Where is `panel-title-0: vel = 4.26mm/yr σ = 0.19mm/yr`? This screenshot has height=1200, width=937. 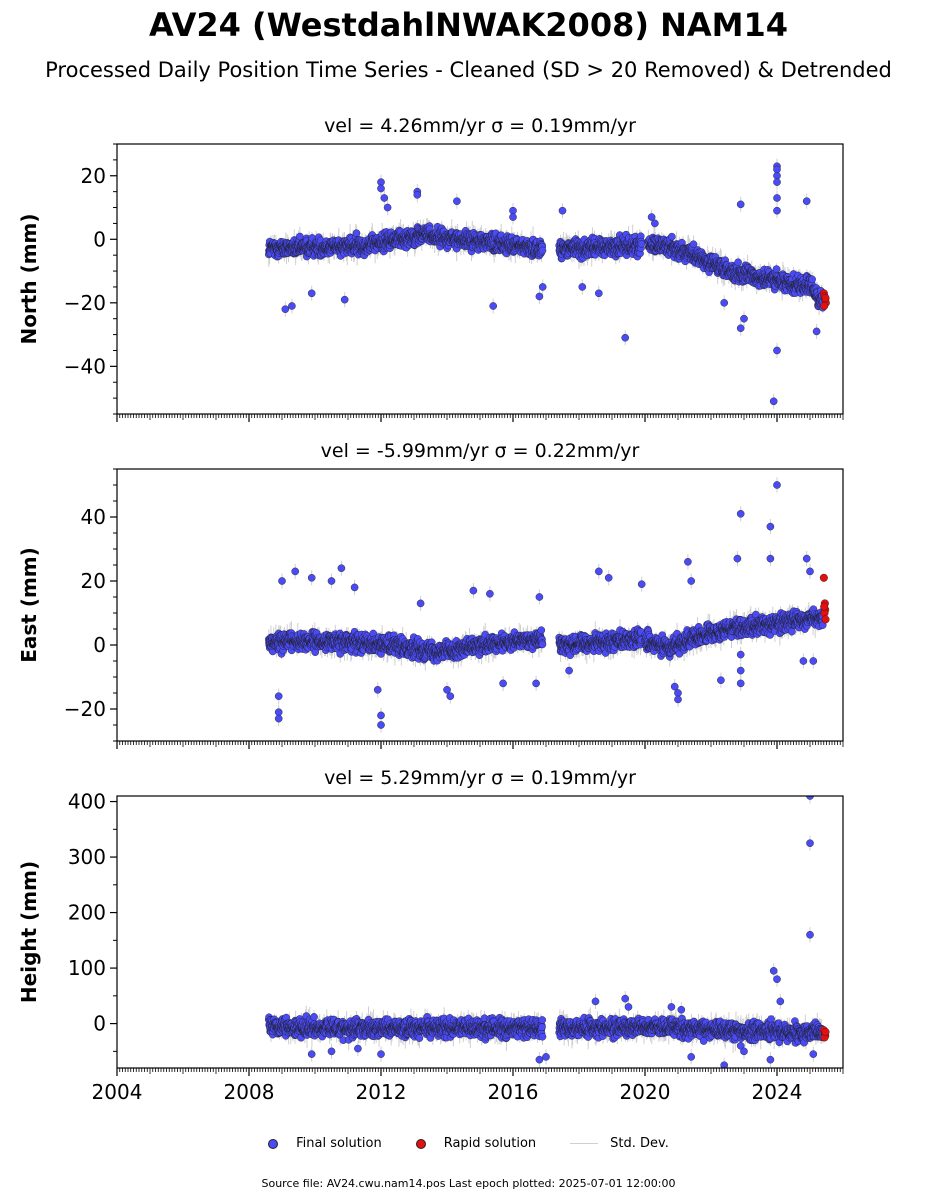 panel-title-0: vel = 4.26mm/yr σ = 0.19mm/yr is located at coordinates (480, 126).